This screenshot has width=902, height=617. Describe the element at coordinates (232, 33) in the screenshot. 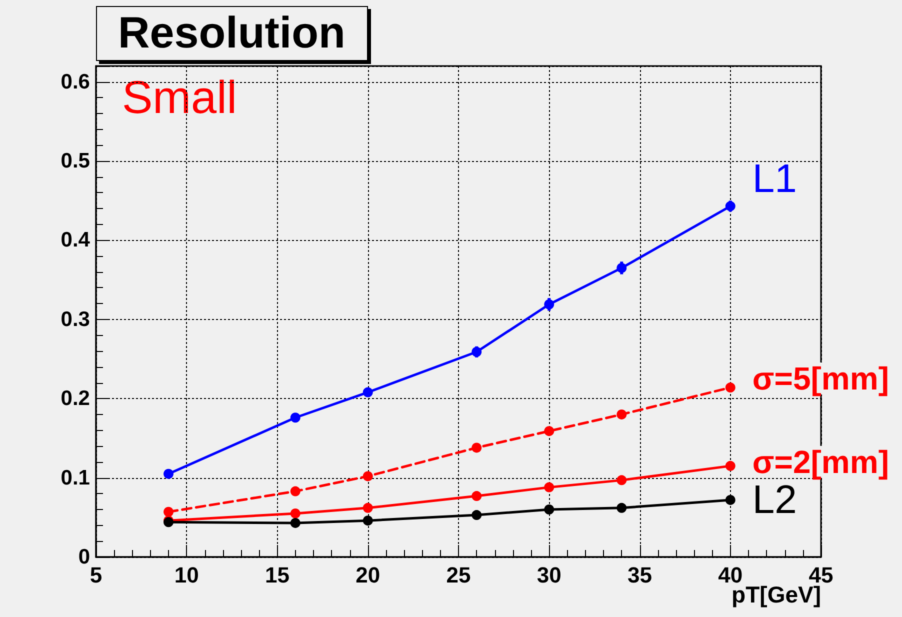

I see `chart-title: Resolution` at that location.